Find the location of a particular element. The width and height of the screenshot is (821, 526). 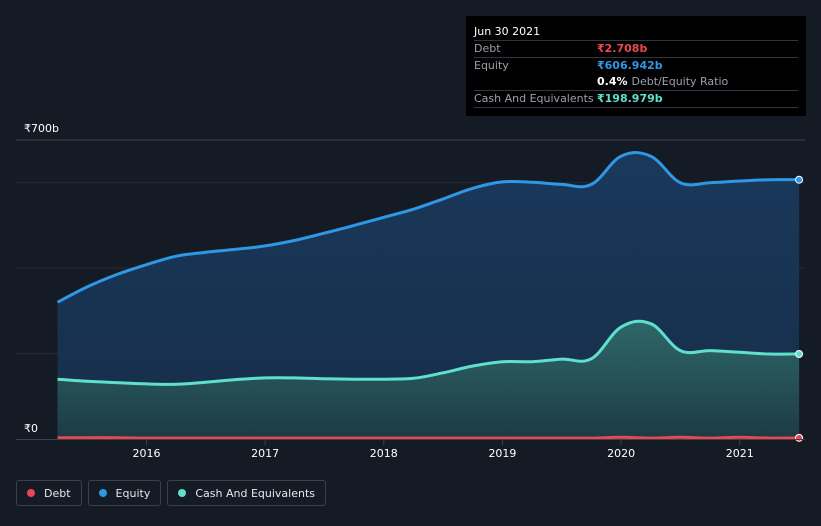

tooltip-equity-row: Equity ₹606.942b is located at coordinates (636, 65).